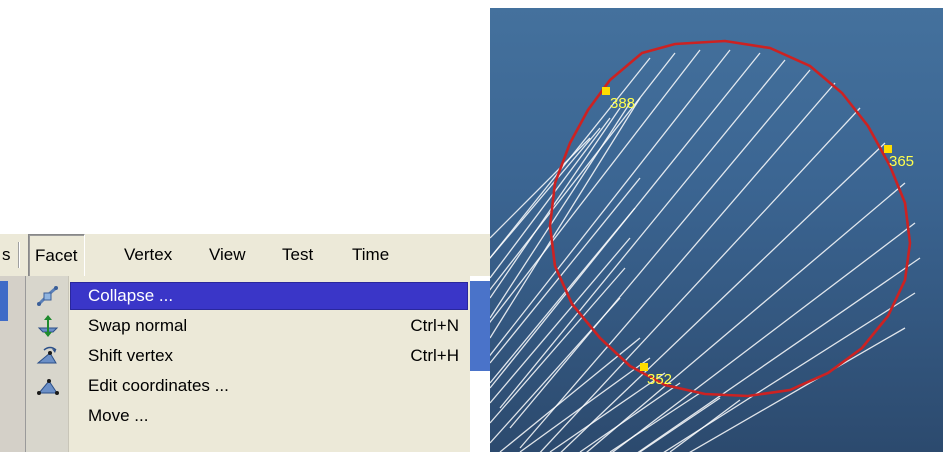 The image size is (943, 452). I want to click on menu-time: Time, so click(371, 254).